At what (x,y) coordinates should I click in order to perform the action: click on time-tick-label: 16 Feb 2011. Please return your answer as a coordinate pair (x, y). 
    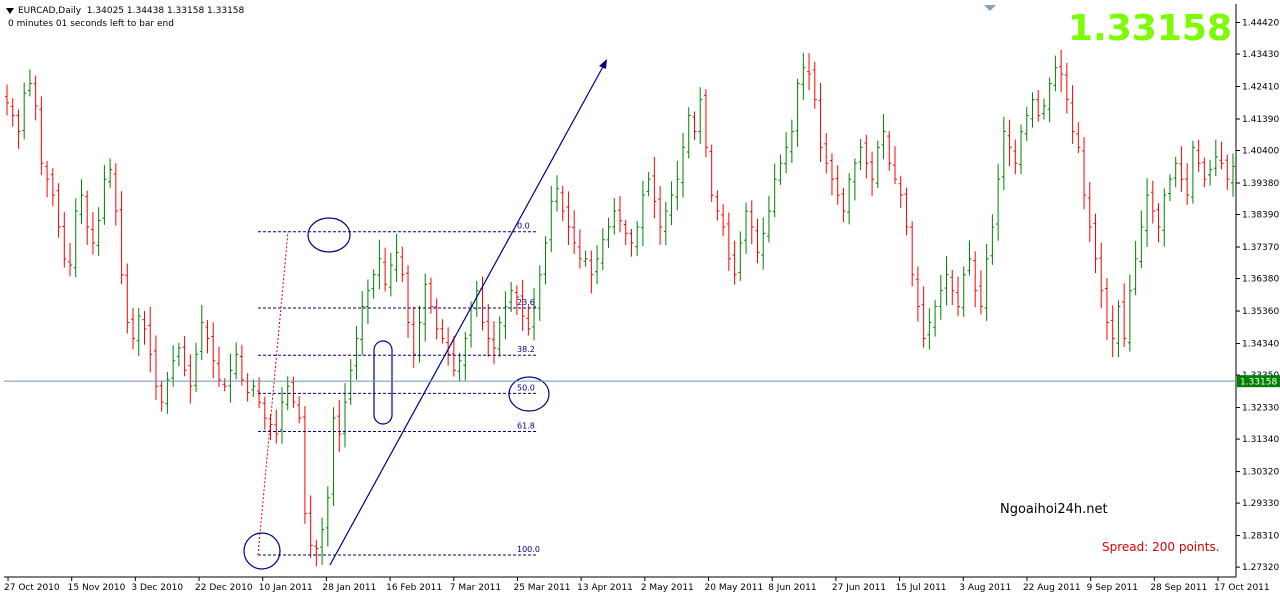
    Looking at the image, I should click on (414, 588).